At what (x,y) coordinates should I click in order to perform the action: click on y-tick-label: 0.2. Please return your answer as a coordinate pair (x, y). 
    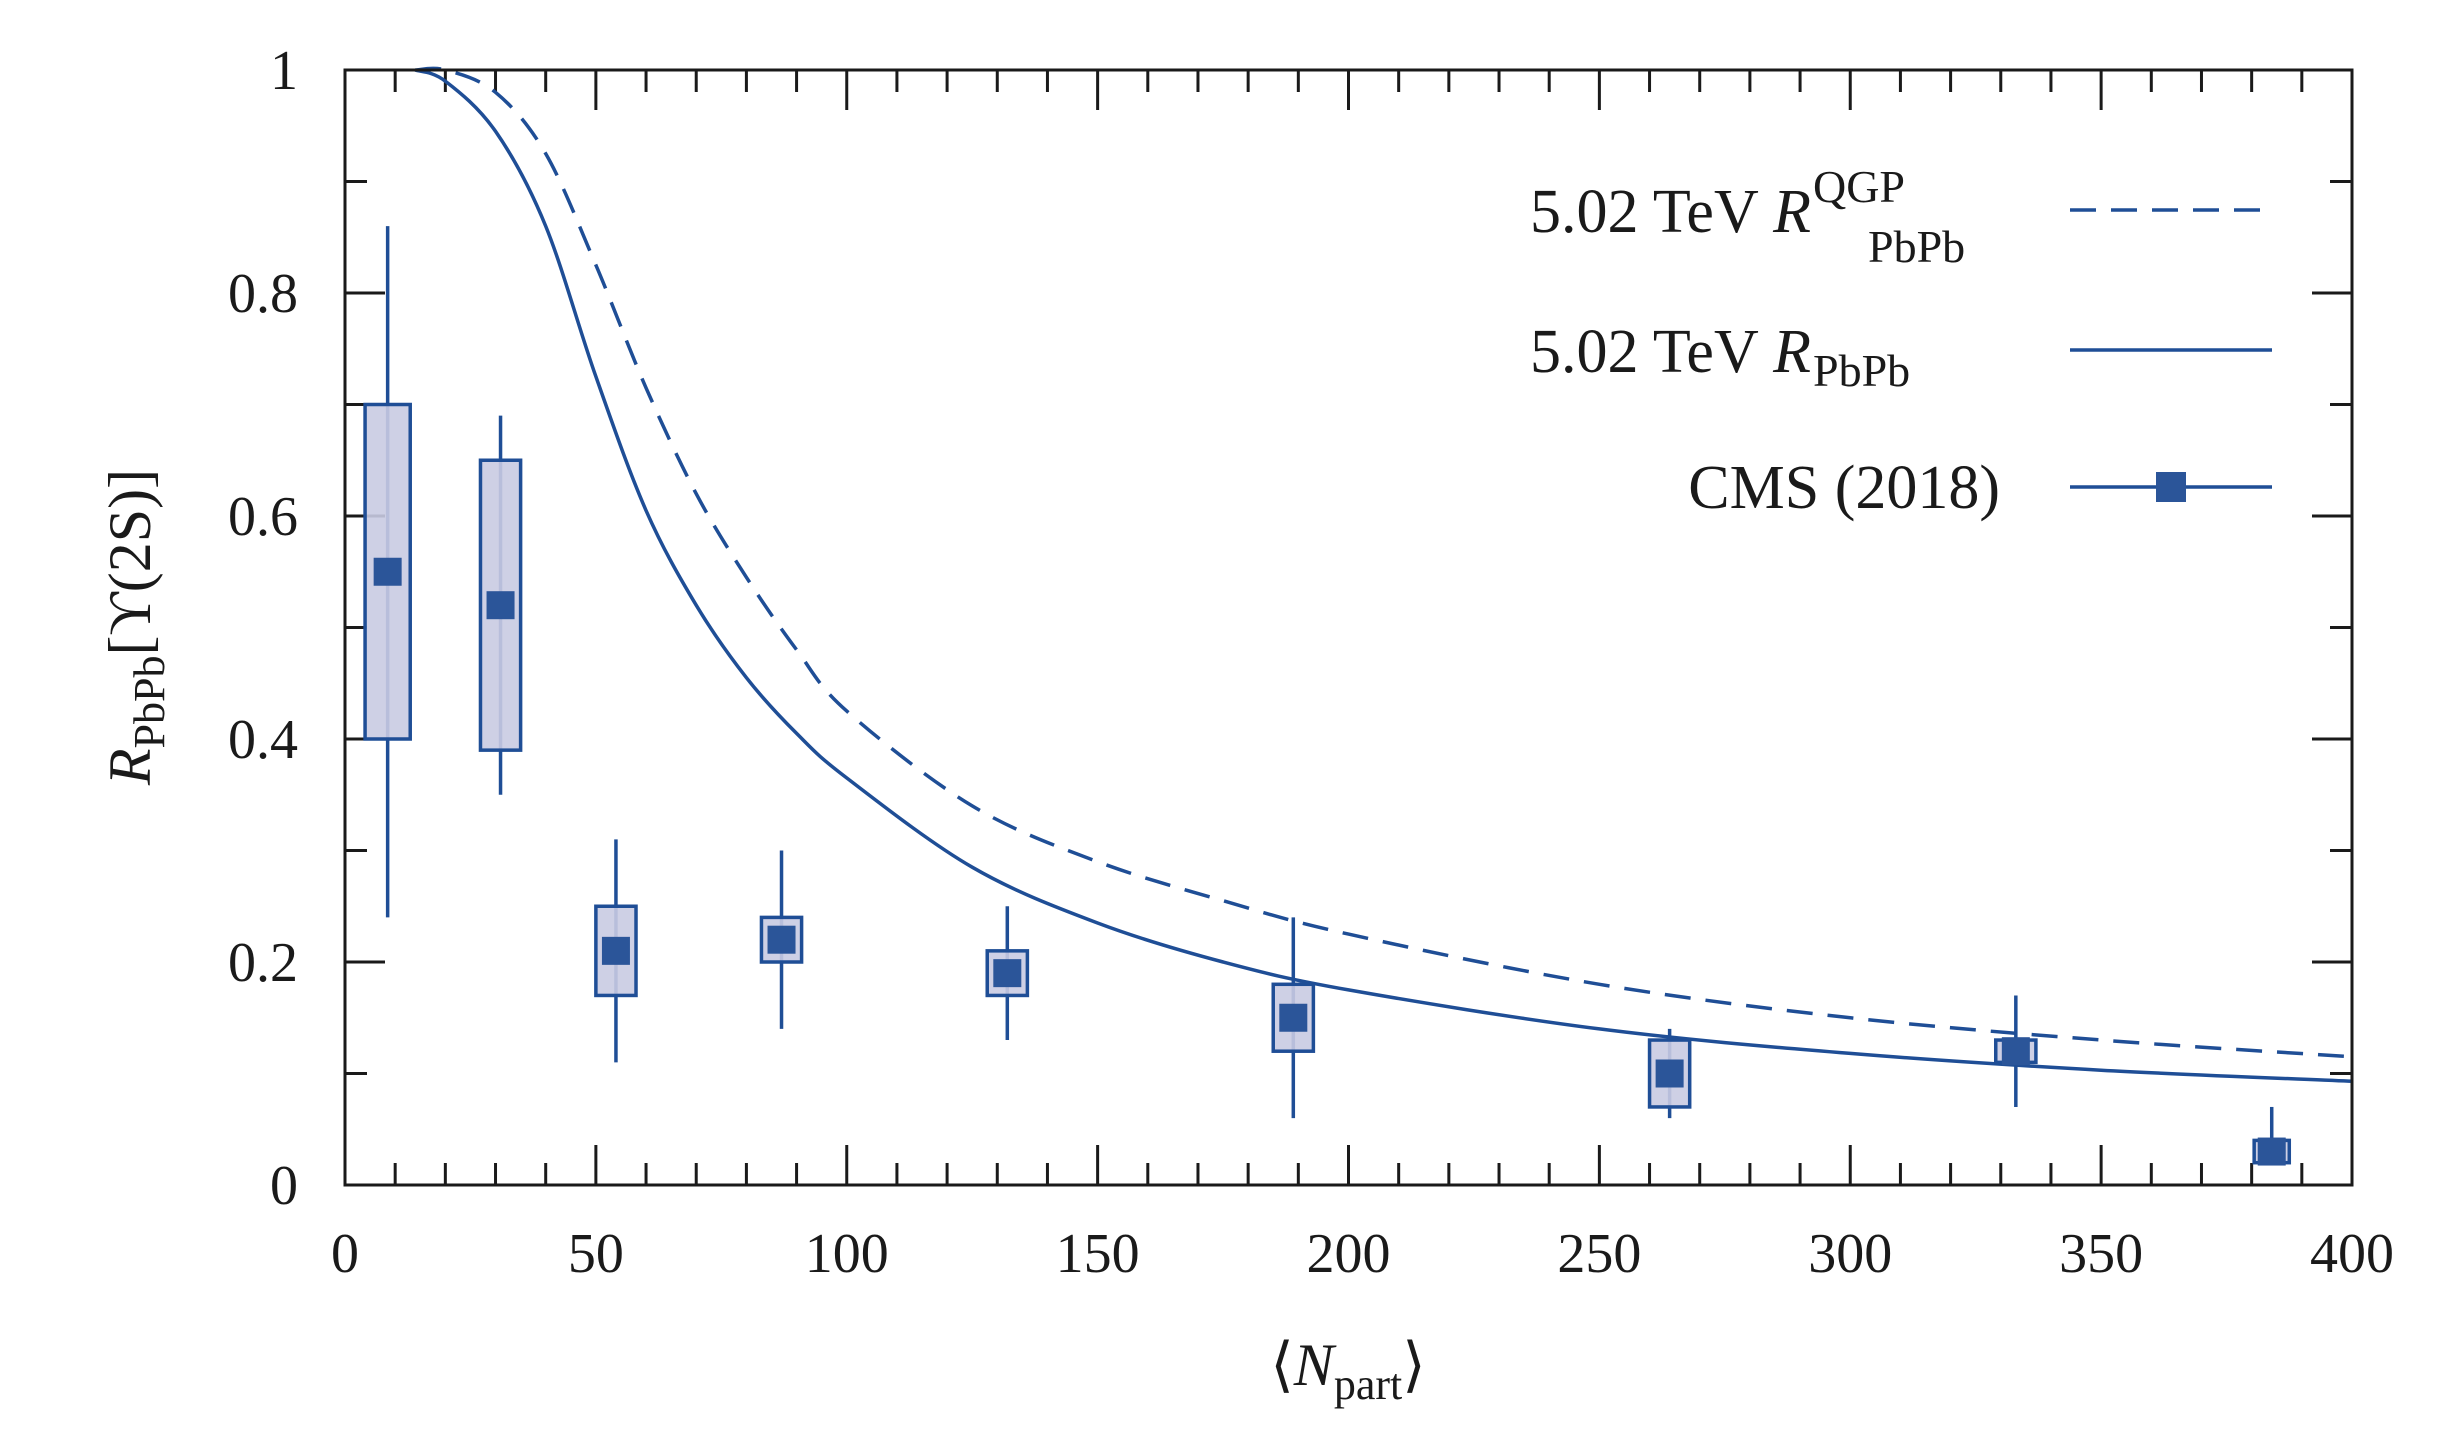
    Looking at the image, I should click on (263, 963).